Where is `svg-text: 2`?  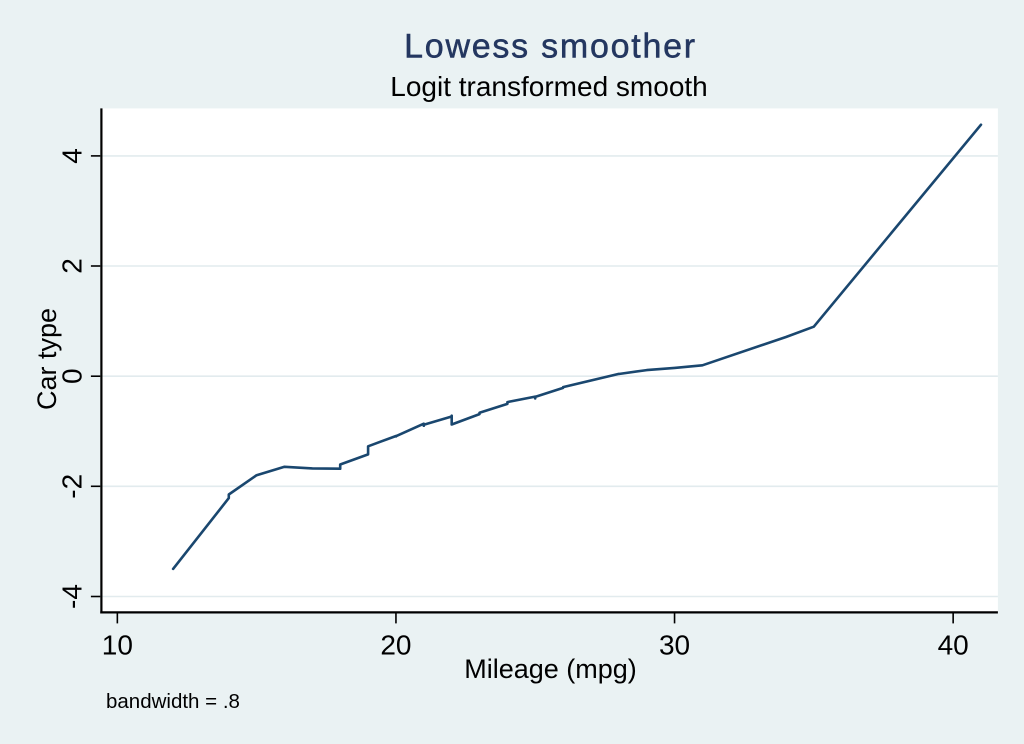 svg-text: 2 is located at coordinates (72, 266).